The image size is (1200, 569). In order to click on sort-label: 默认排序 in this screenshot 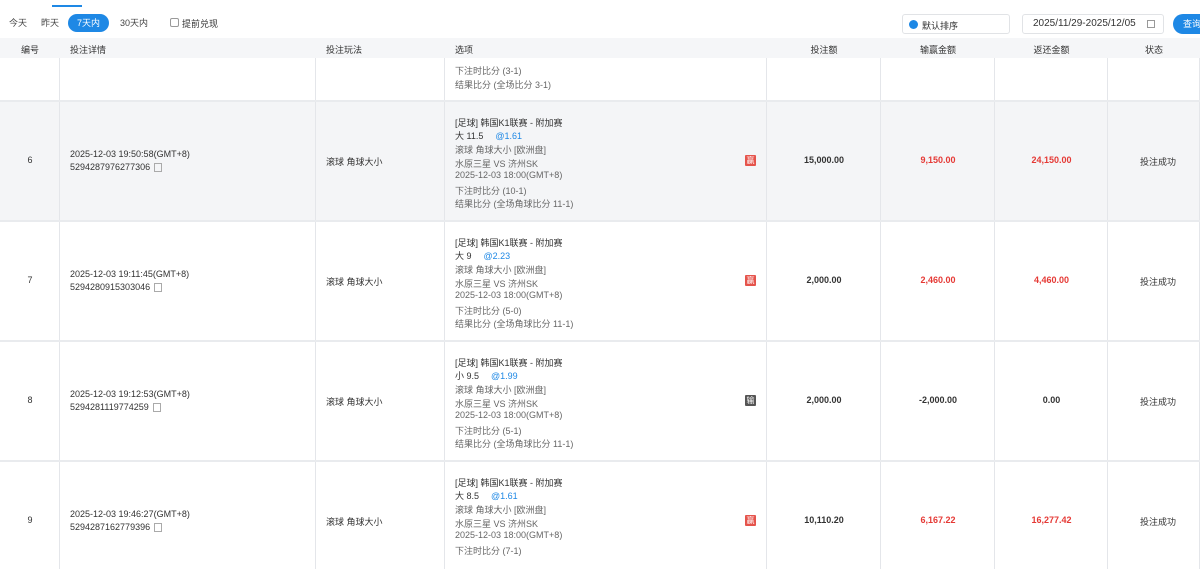, I will do `click(940, 26)`.